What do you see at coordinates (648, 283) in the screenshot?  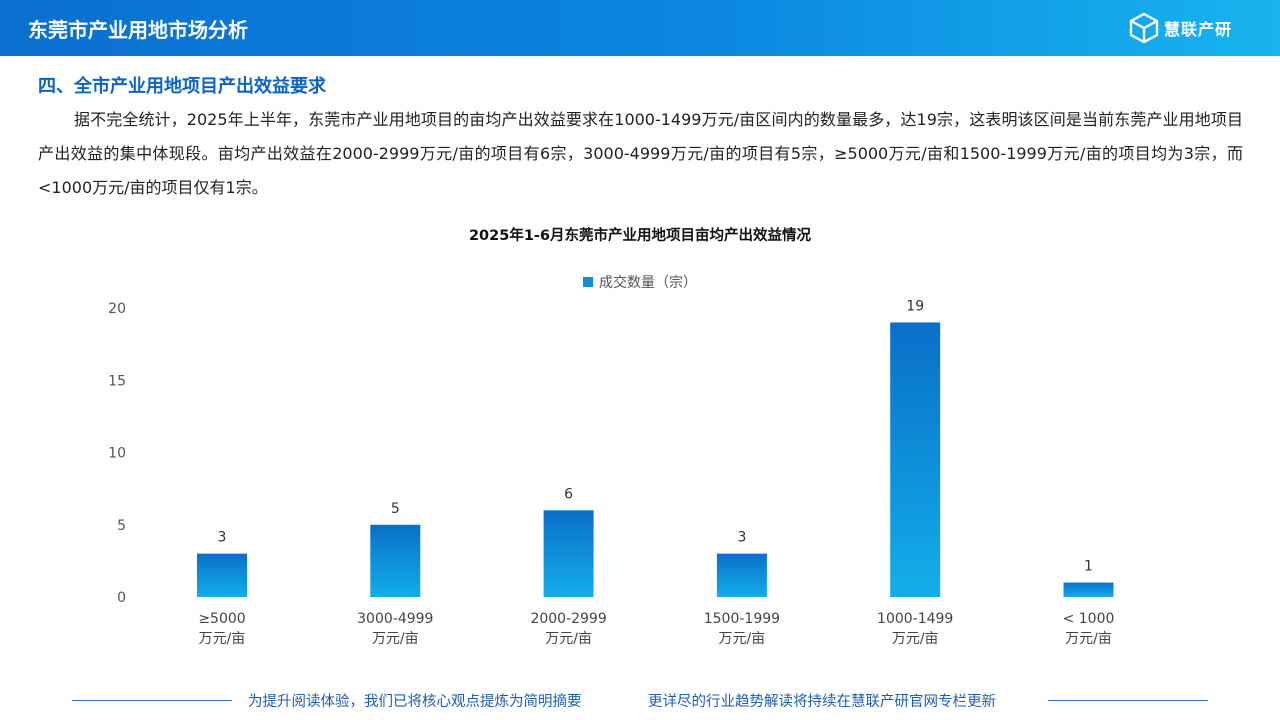 I see `legend-label: 成交数量（宗）` at bounding box center [648, 283].